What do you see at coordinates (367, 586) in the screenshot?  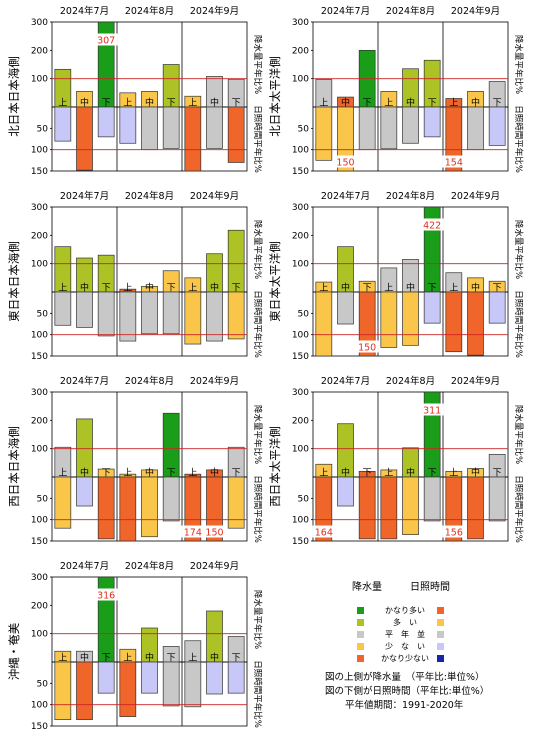 I see `legend-header-precip: 降水量` at bounding box center [367, 586].